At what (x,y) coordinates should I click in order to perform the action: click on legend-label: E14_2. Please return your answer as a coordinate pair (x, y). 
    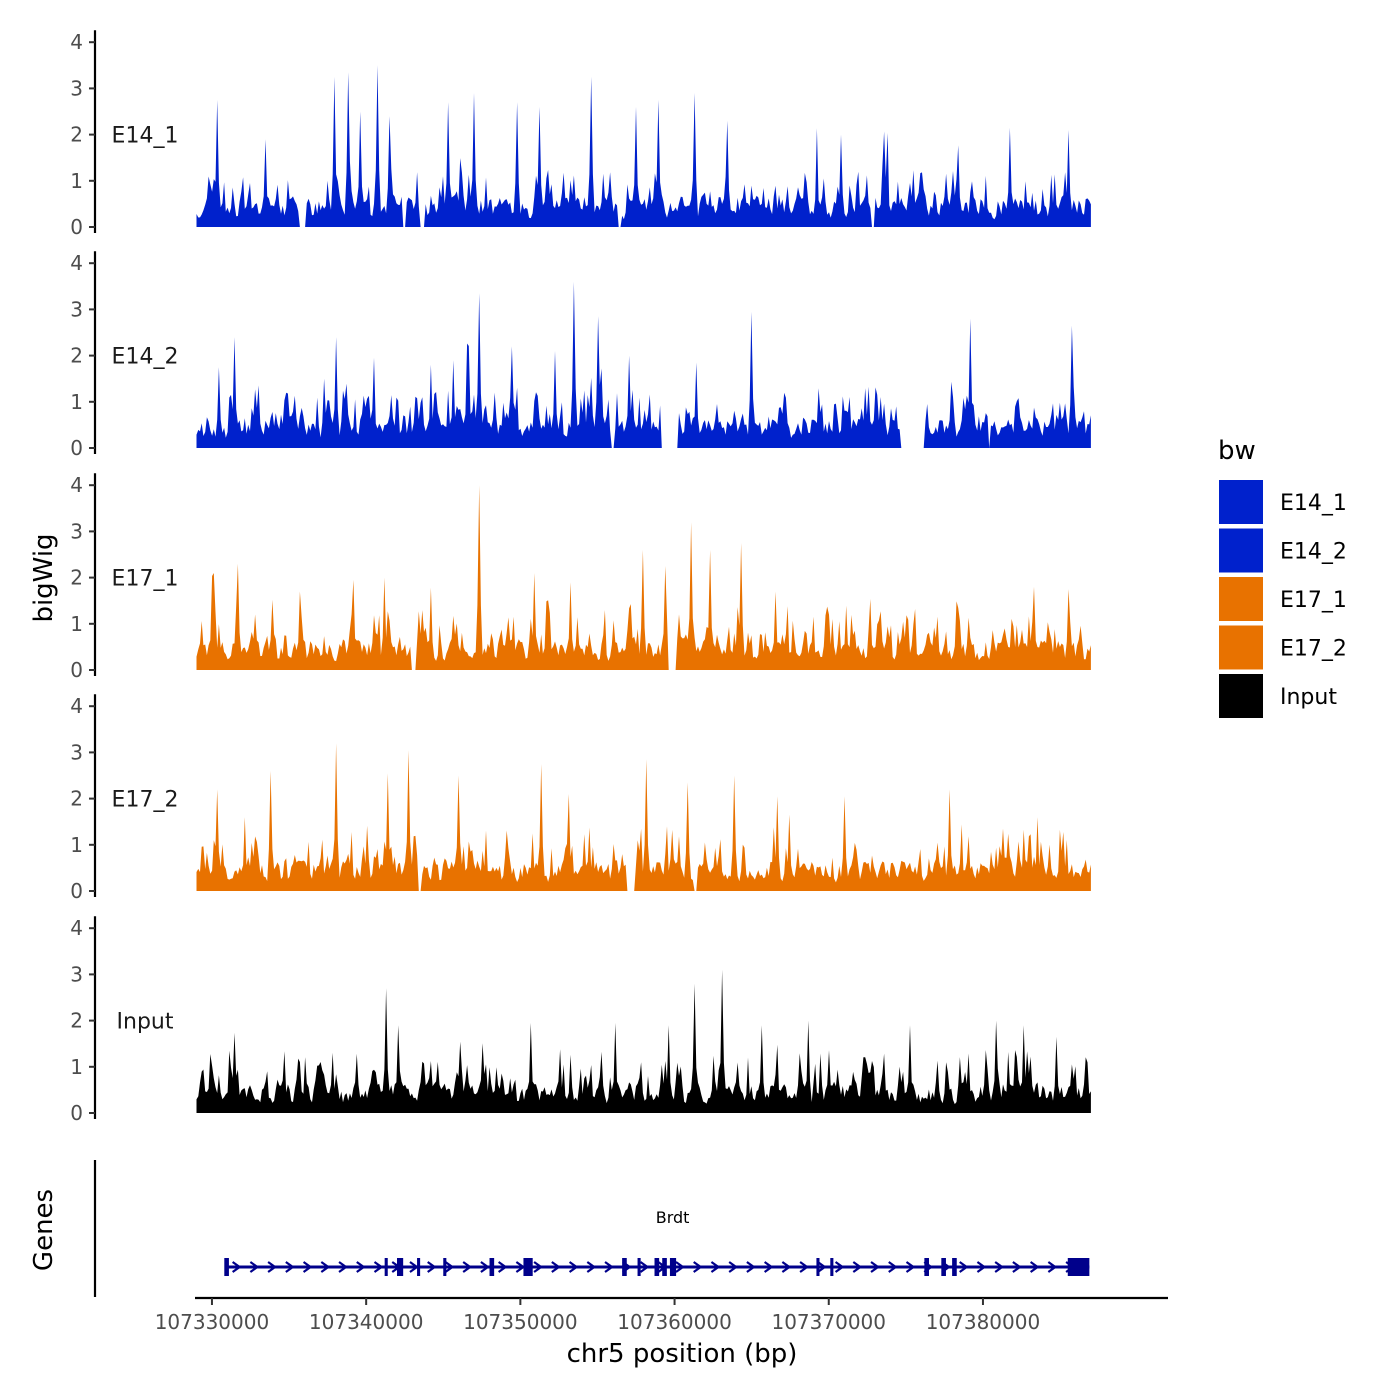
    Looking at the image, I should click on (1313, 552).